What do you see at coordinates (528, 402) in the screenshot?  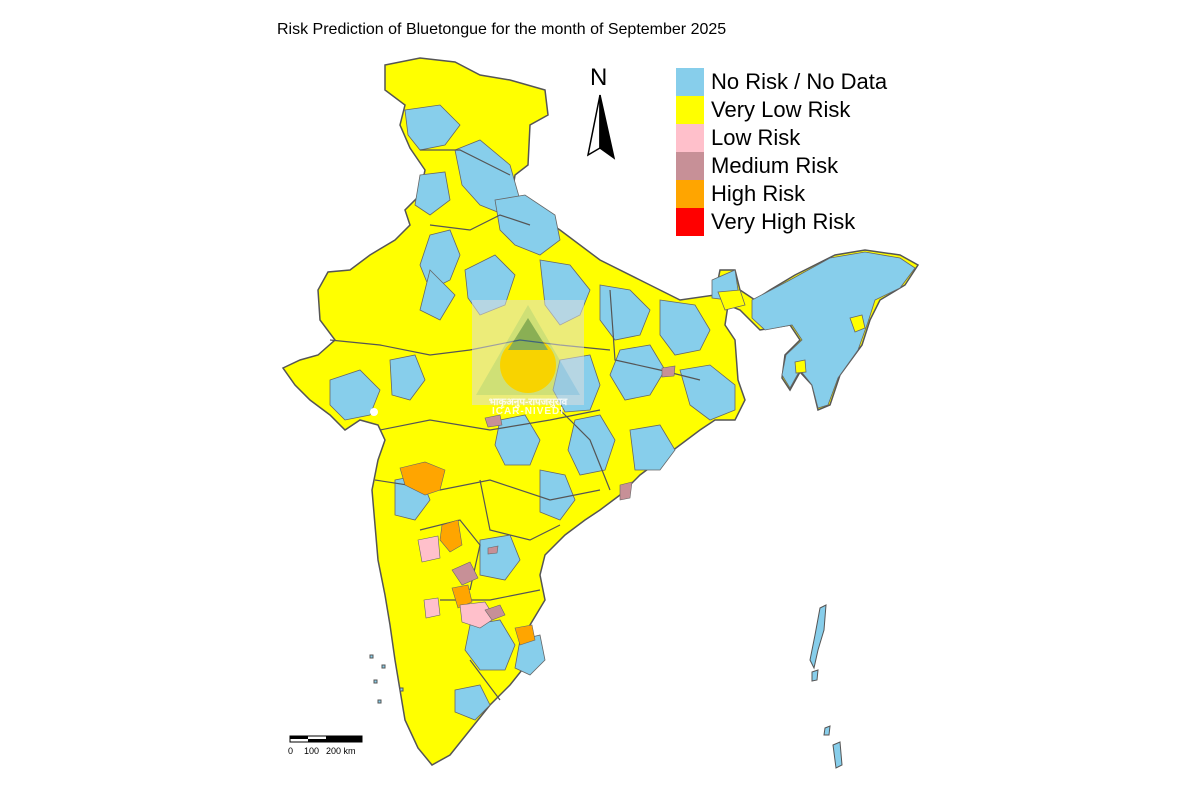 I see `watermark-hindi-text: भाकृअनुप-रापजसुराव` at bounding box center [528, 402].